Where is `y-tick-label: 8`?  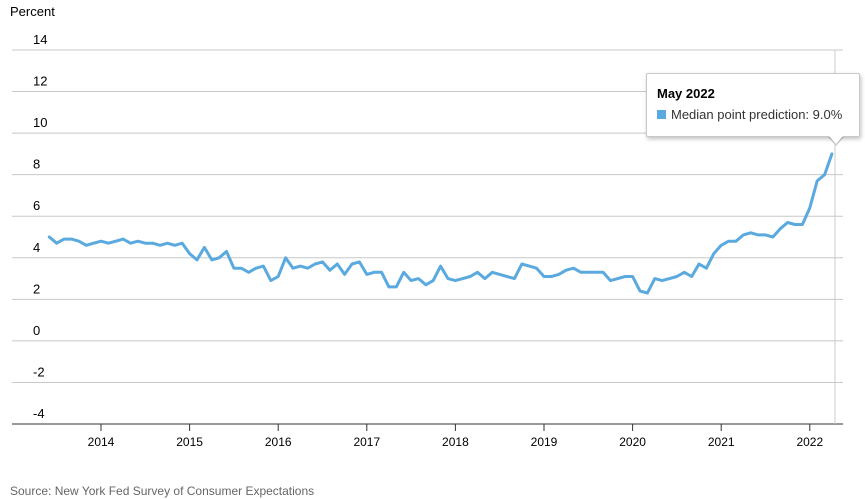 y-tick-label: 8 is located at coordinates (36, 164).